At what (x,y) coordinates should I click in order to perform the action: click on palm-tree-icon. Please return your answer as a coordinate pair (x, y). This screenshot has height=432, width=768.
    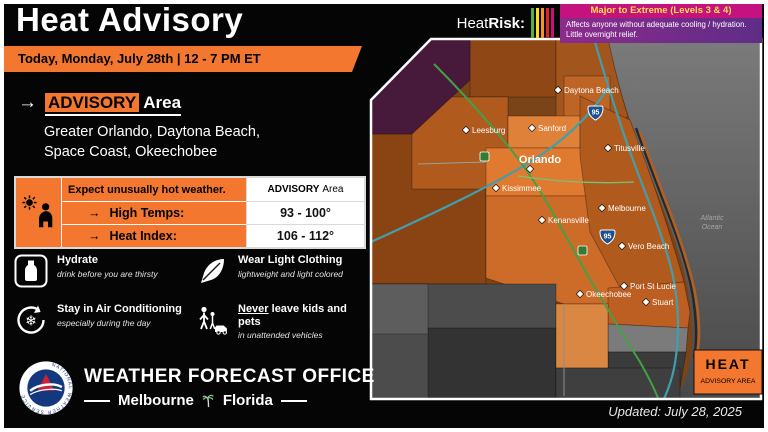
    Looking at the image, I should click on (208, 401).